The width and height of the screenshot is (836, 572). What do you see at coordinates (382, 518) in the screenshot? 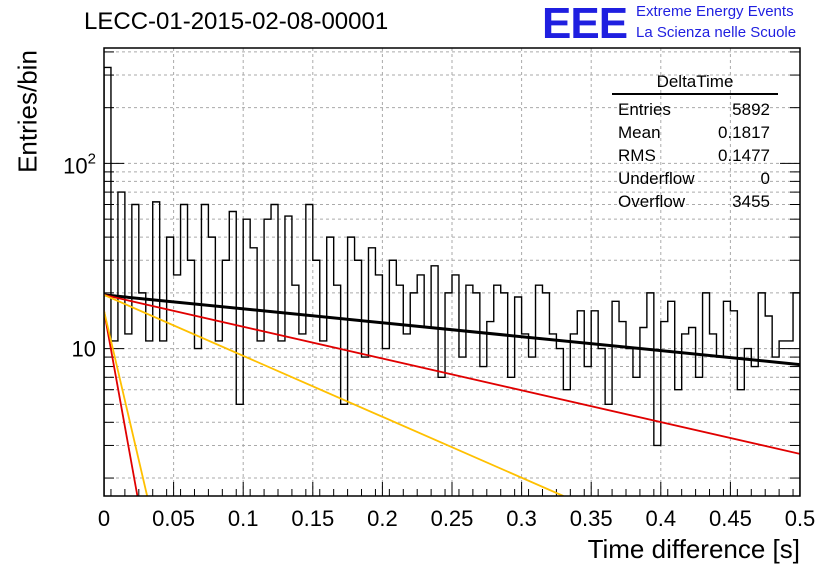
I see `x-tick-label: 0.2` at bounding box center [382, 518].